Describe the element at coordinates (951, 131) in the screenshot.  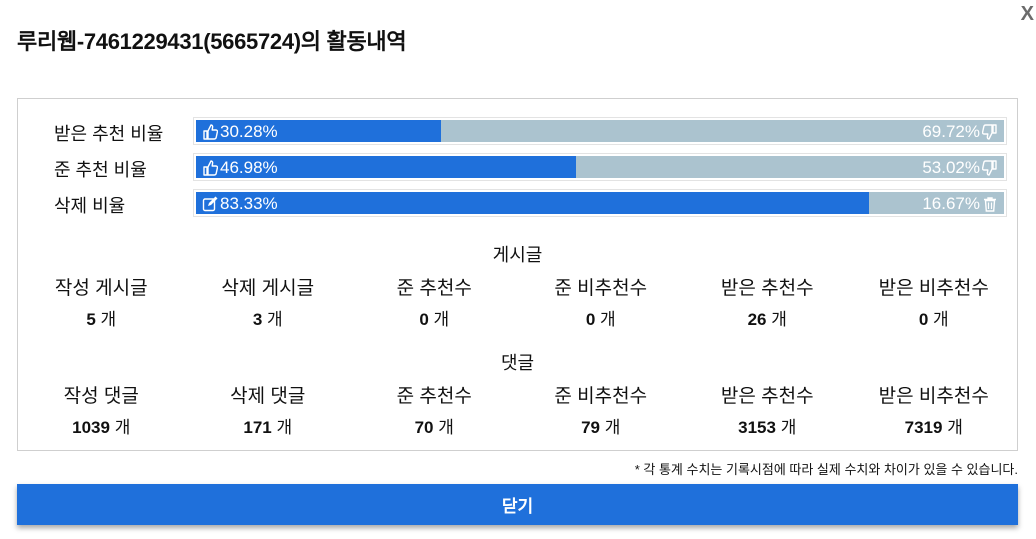
I see `bar-right-value: 69.72%` at that location.